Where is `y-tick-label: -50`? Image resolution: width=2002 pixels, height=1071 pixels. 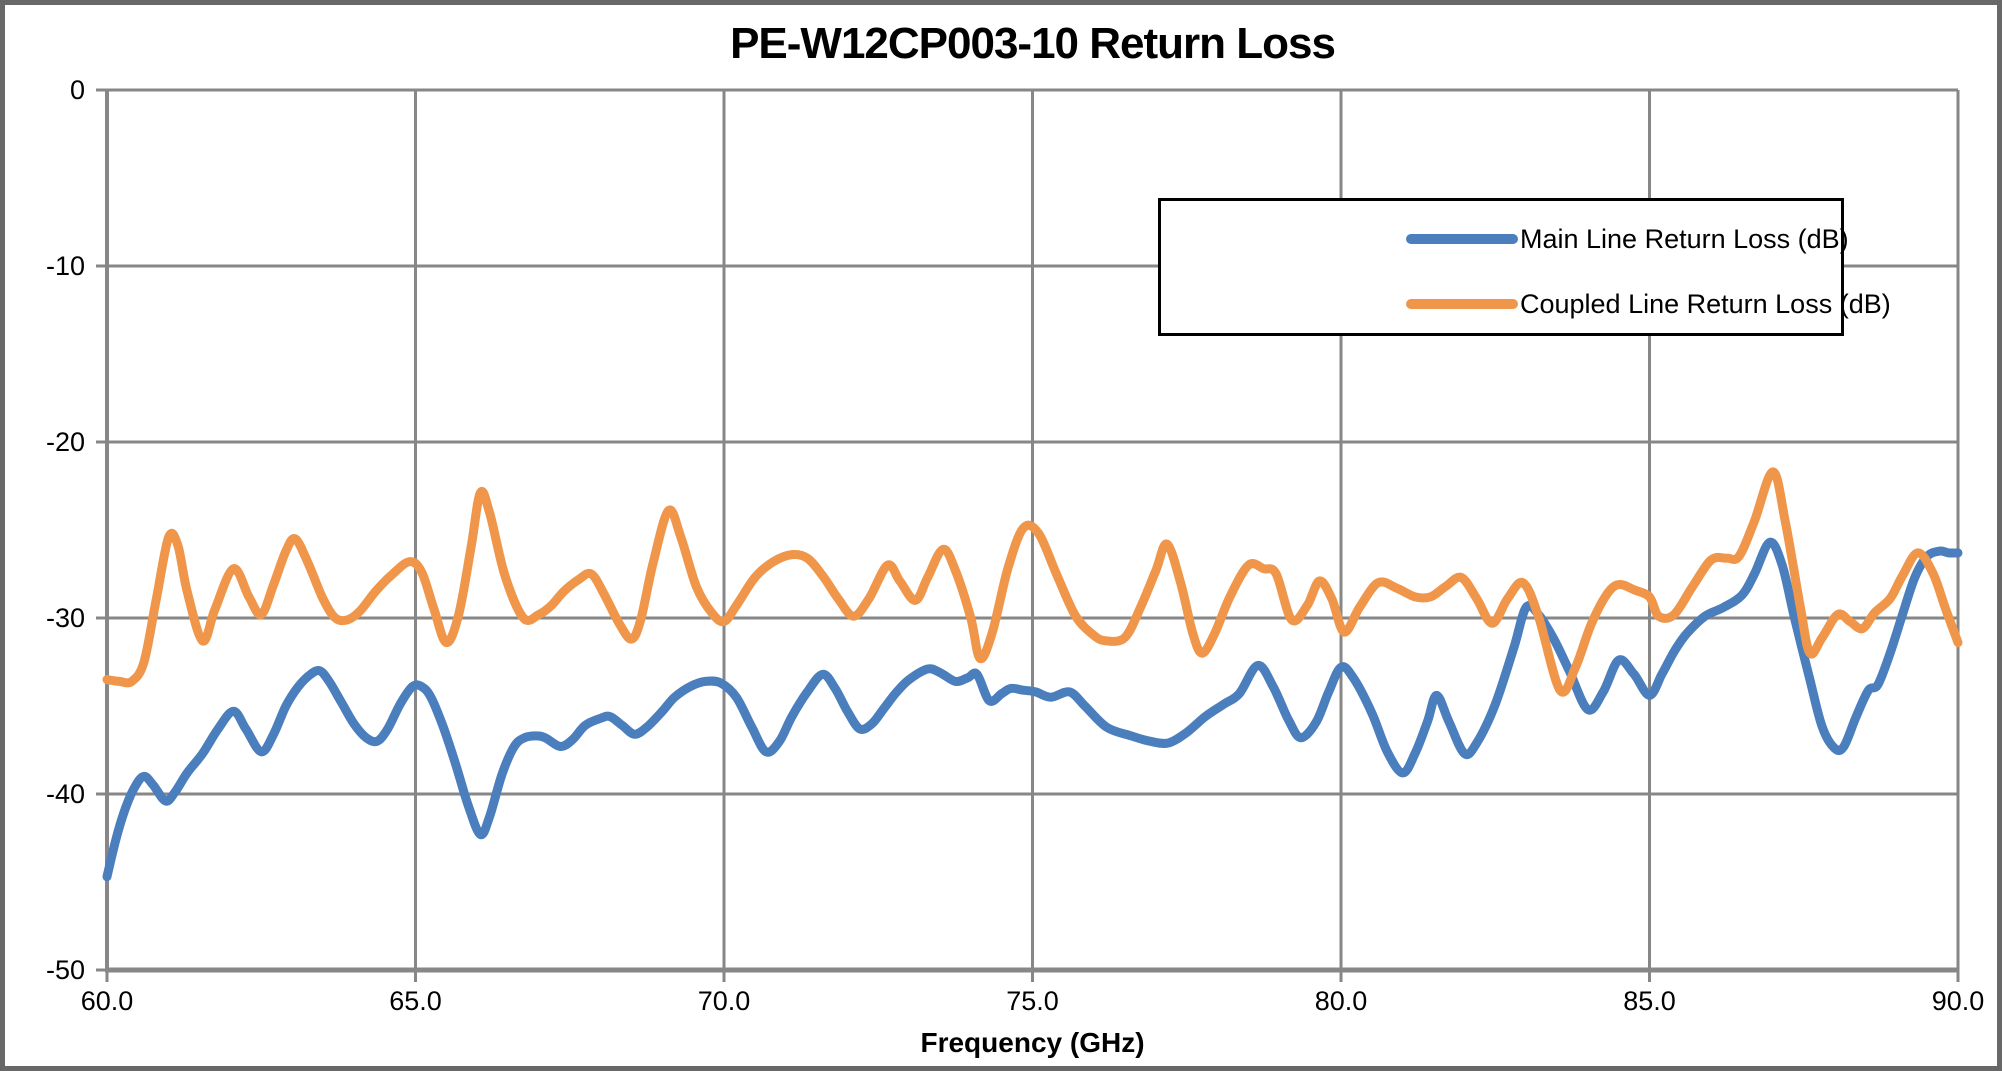
y-tick-label: -50 is located at coordinates (65, 970).